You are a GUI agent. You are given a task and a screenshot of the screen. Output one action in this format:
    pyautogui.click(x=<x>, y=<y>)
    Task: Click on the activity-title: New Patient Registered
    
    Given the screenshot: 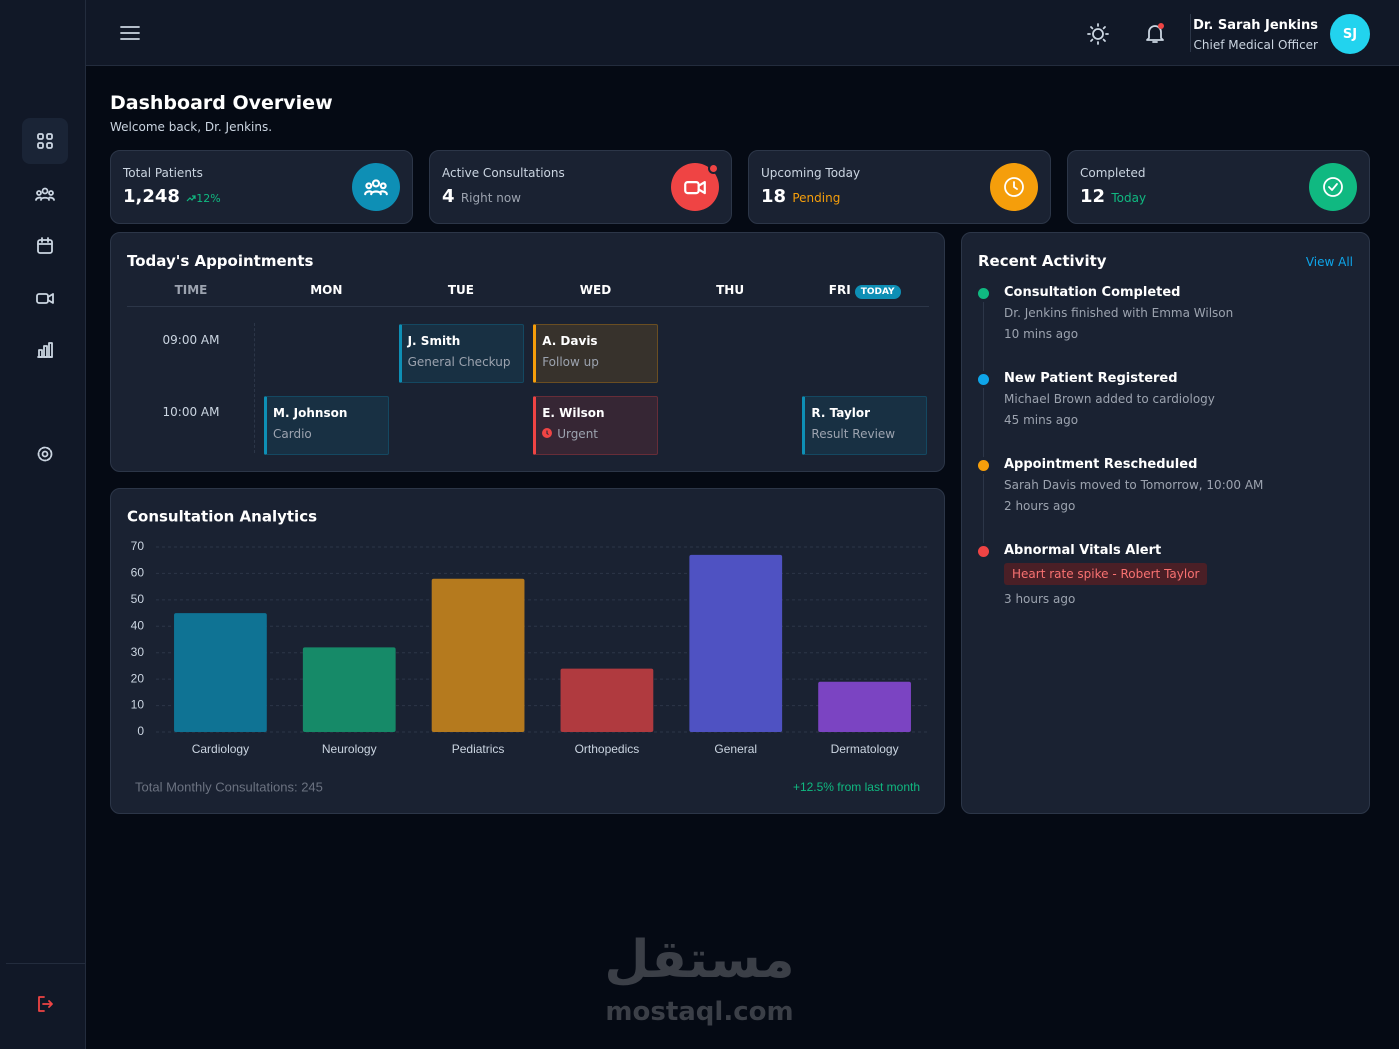 What is the action you would take?
    pyautogui.click(x=1091, y=378)
    